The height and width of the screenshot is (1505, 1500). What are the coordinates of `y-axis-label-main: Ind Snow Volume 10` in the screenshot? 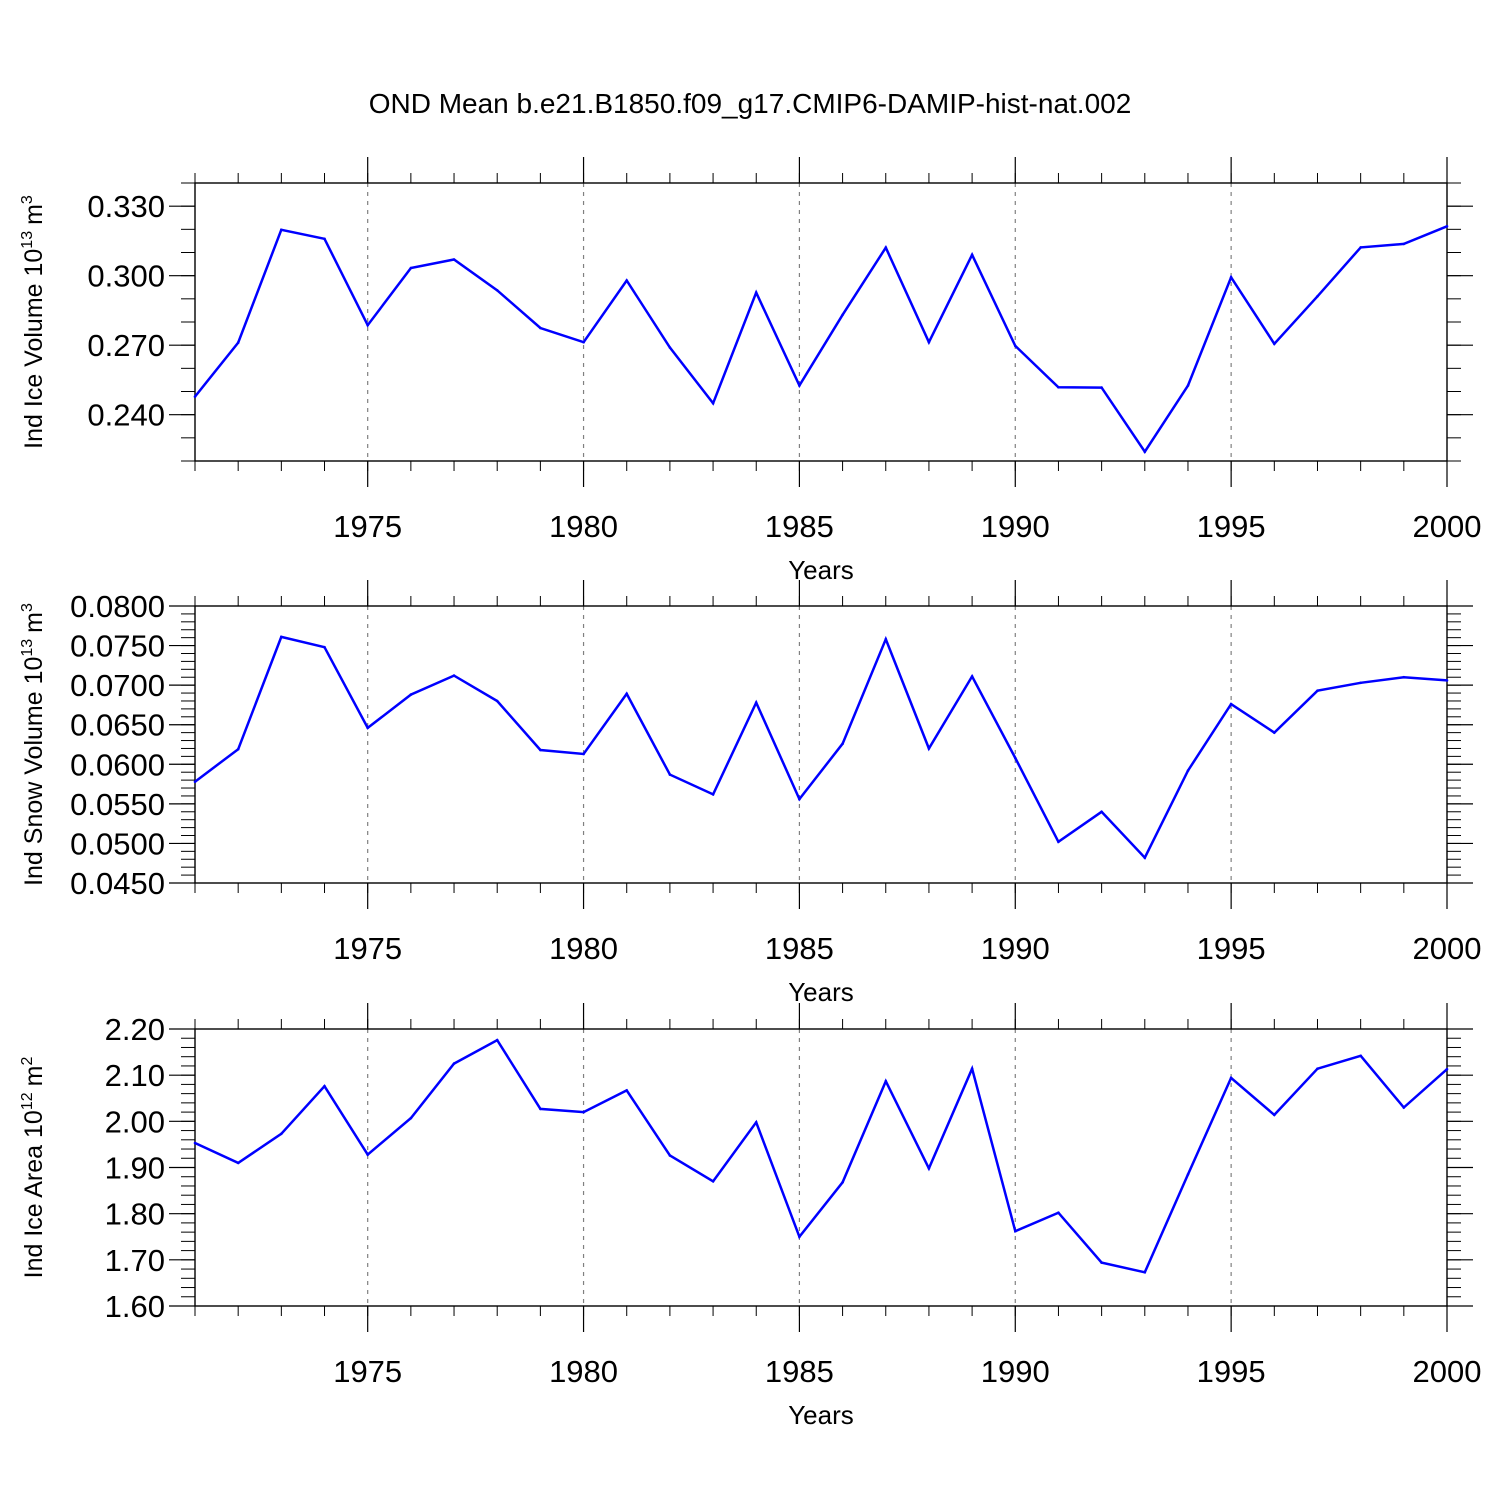 It's located at (34, 771).